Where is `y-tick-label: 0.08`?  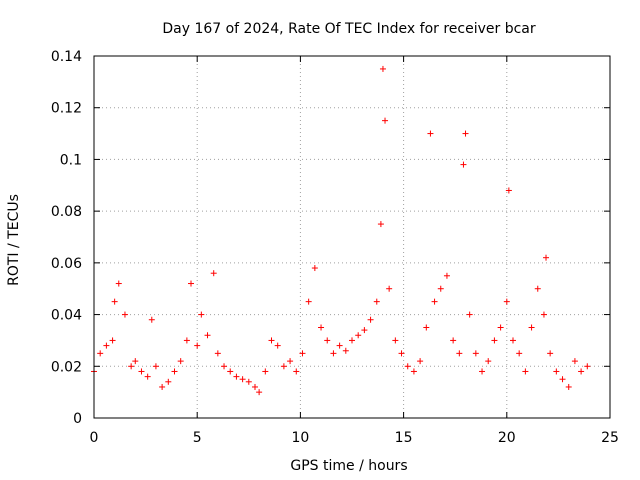 y-tick-label: 0.08 is located at coordinates (66, 212).